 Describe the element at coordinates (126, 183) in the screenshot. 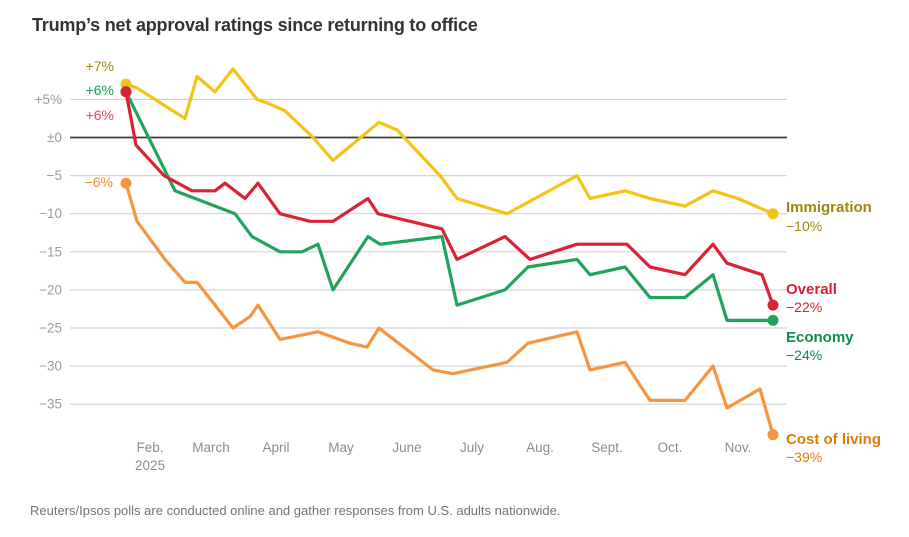

I see `series-start-dot-cost_of_living` at that location.